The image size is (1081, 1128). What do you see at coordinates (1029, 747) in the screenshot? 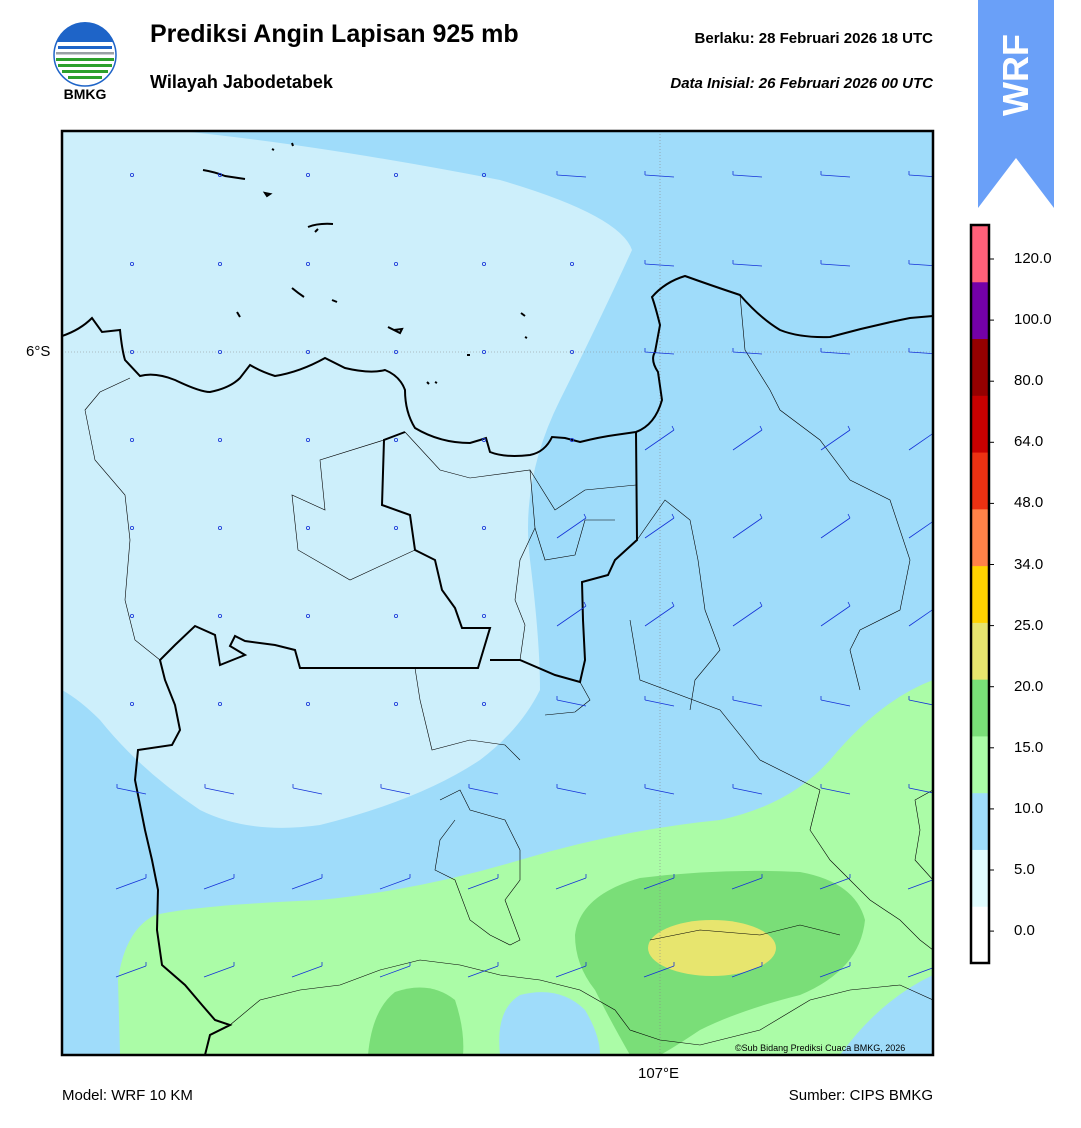
I see `colorbar-tick-label: 15.0` at bounding box center [1029, 747].